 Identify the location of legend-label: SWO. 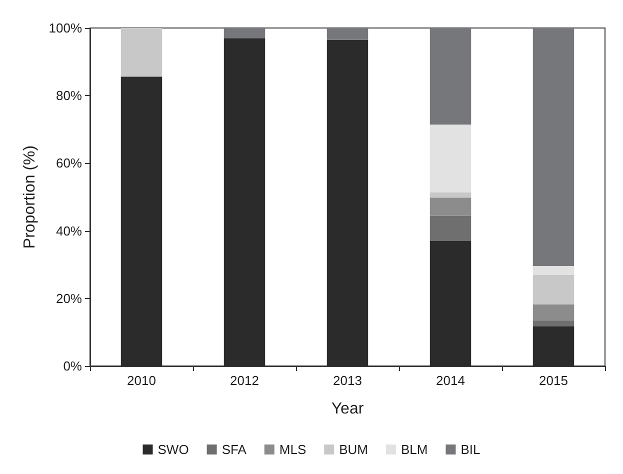
(173, 449).